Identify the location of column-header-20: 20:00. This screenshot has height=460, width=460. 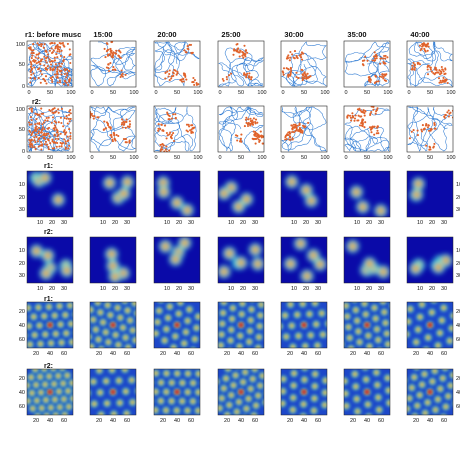
(166, 34).